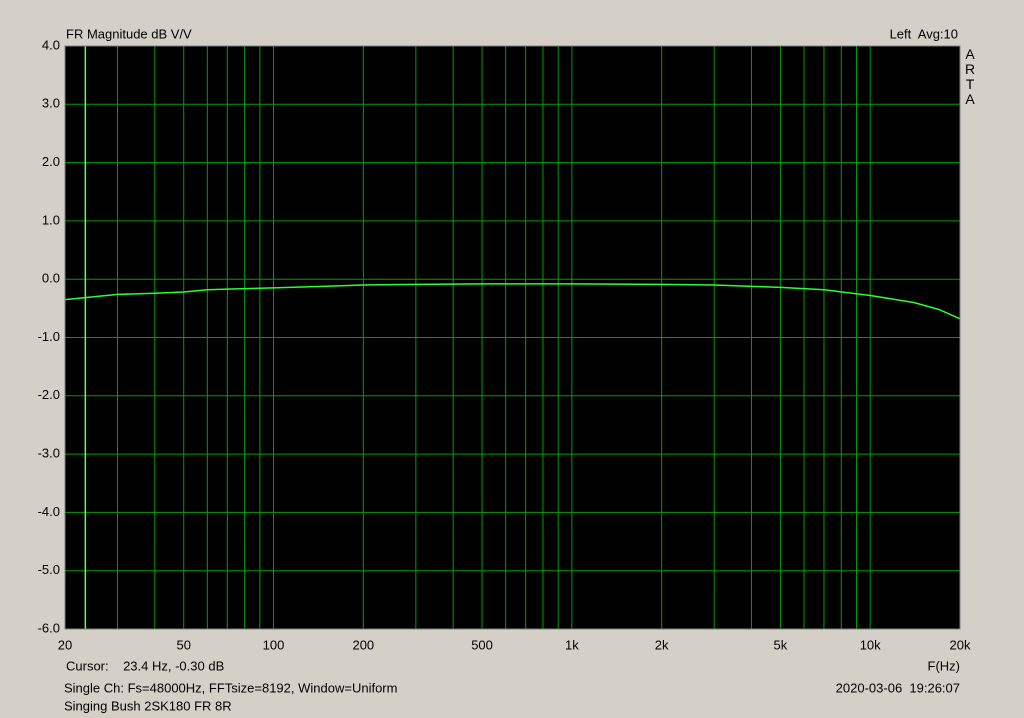 This screenshot has width=1024, height=718. What do you see at coordinates (363, 644) in the screenshot?
I see `x-tick-label: 200` at bounding box center [363, 644].